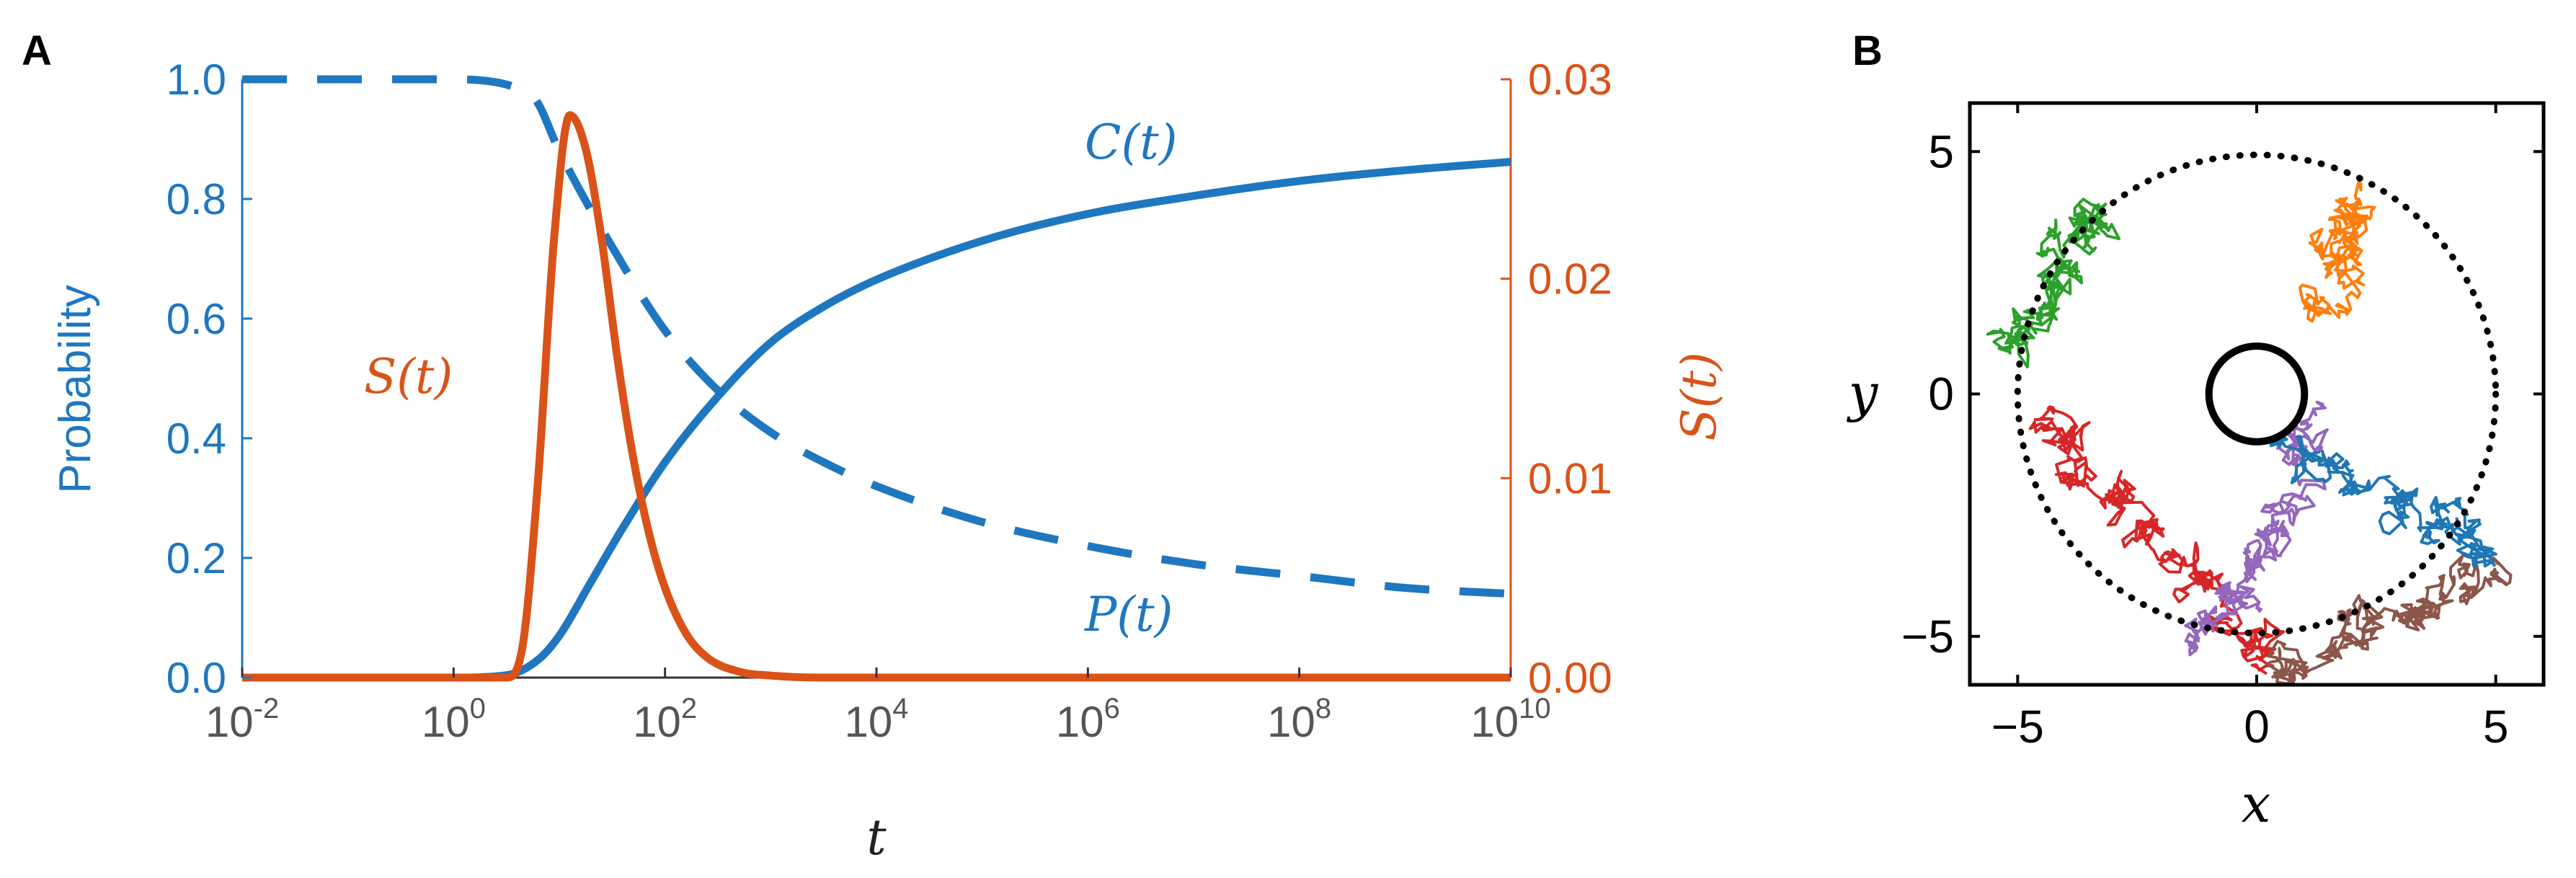 The height and width of the screenshot is (878, 2576). What do you see at coordinates (1131, 143) in the screenshot?
I see `annotation-c-t: C(t)` at bounding box center [1131, 143].